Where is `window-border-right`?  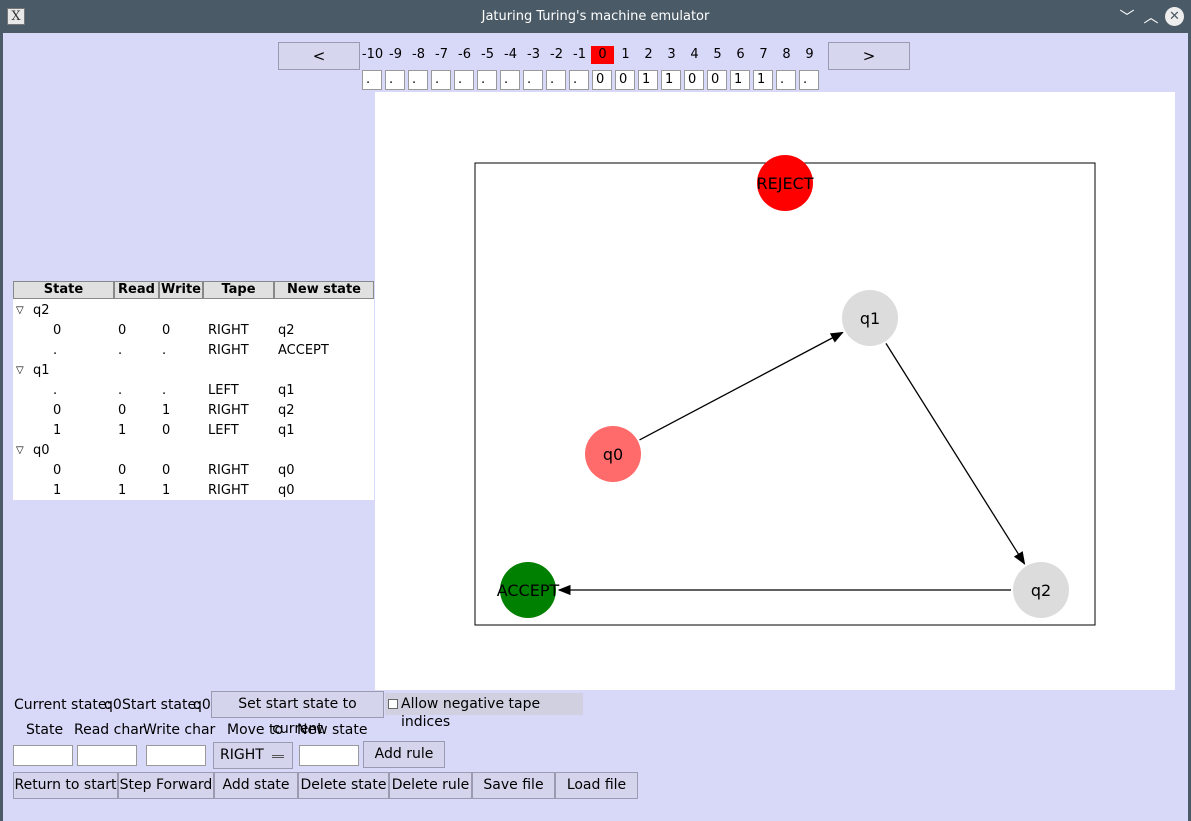 window-border-right is located at coordinates (1189, 427).